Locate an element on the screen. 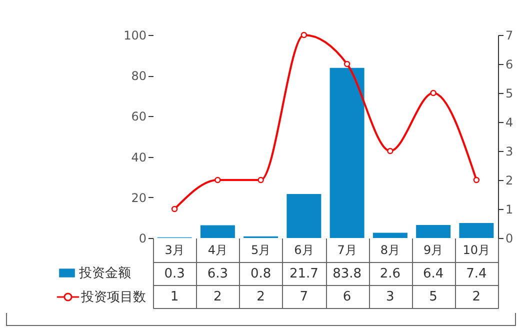 The height and width of the screenshot is (331, 522). y2-tick-label: 7 is located at coordinates (510, 35).